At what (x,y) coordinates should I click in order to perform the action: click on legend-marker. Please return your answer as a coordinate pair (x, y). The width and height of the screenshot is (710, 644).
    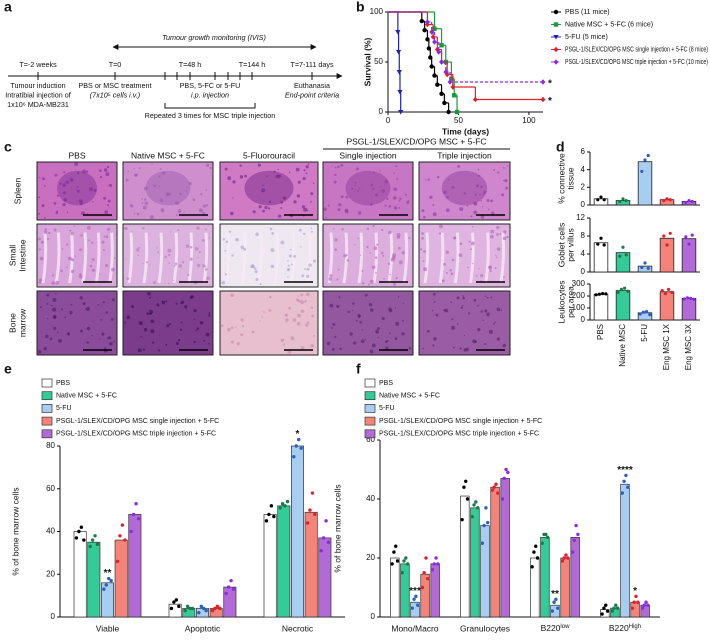
    Looking at the image, I should click on (556, 37).